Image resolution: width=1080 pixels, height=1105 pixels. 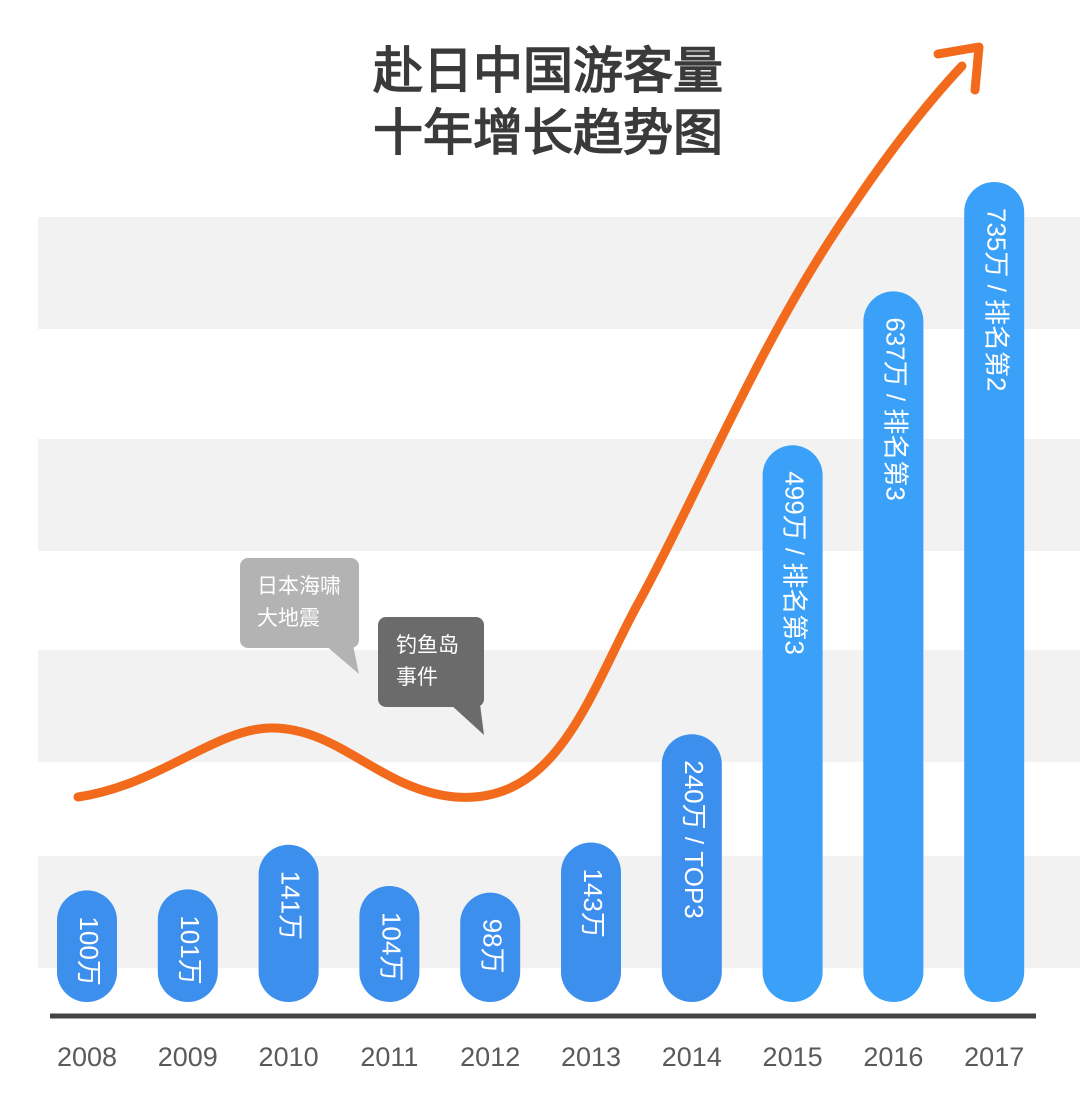 What do you see at coordinates (795, 563) in the screenshot?
I see `bar-label-2015: 499万 / 排名第3` at bounding box center [795, 563].